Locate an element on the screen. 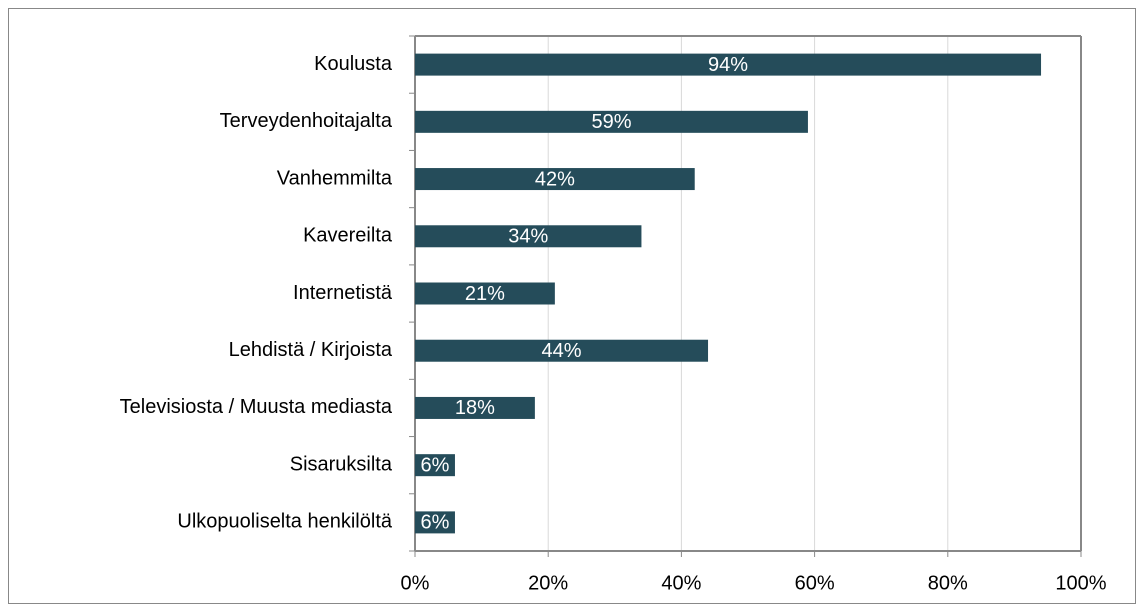 This screenshot has height=612, width=1144. x-tick-label: 40% is located at coordinates (681, 583).